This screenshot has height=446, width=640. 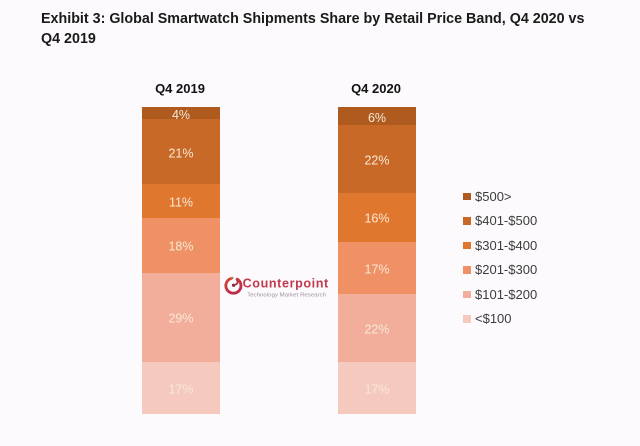 I want to click on svg-text: Counterpoint, so click(x=286, y=284).